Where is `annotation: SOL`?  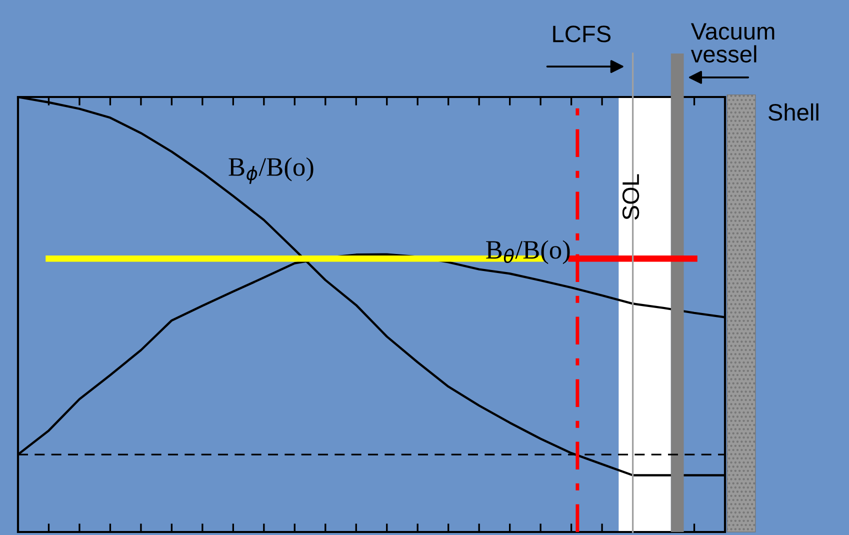 annotation: SOL is located at coordinates (631, 197).